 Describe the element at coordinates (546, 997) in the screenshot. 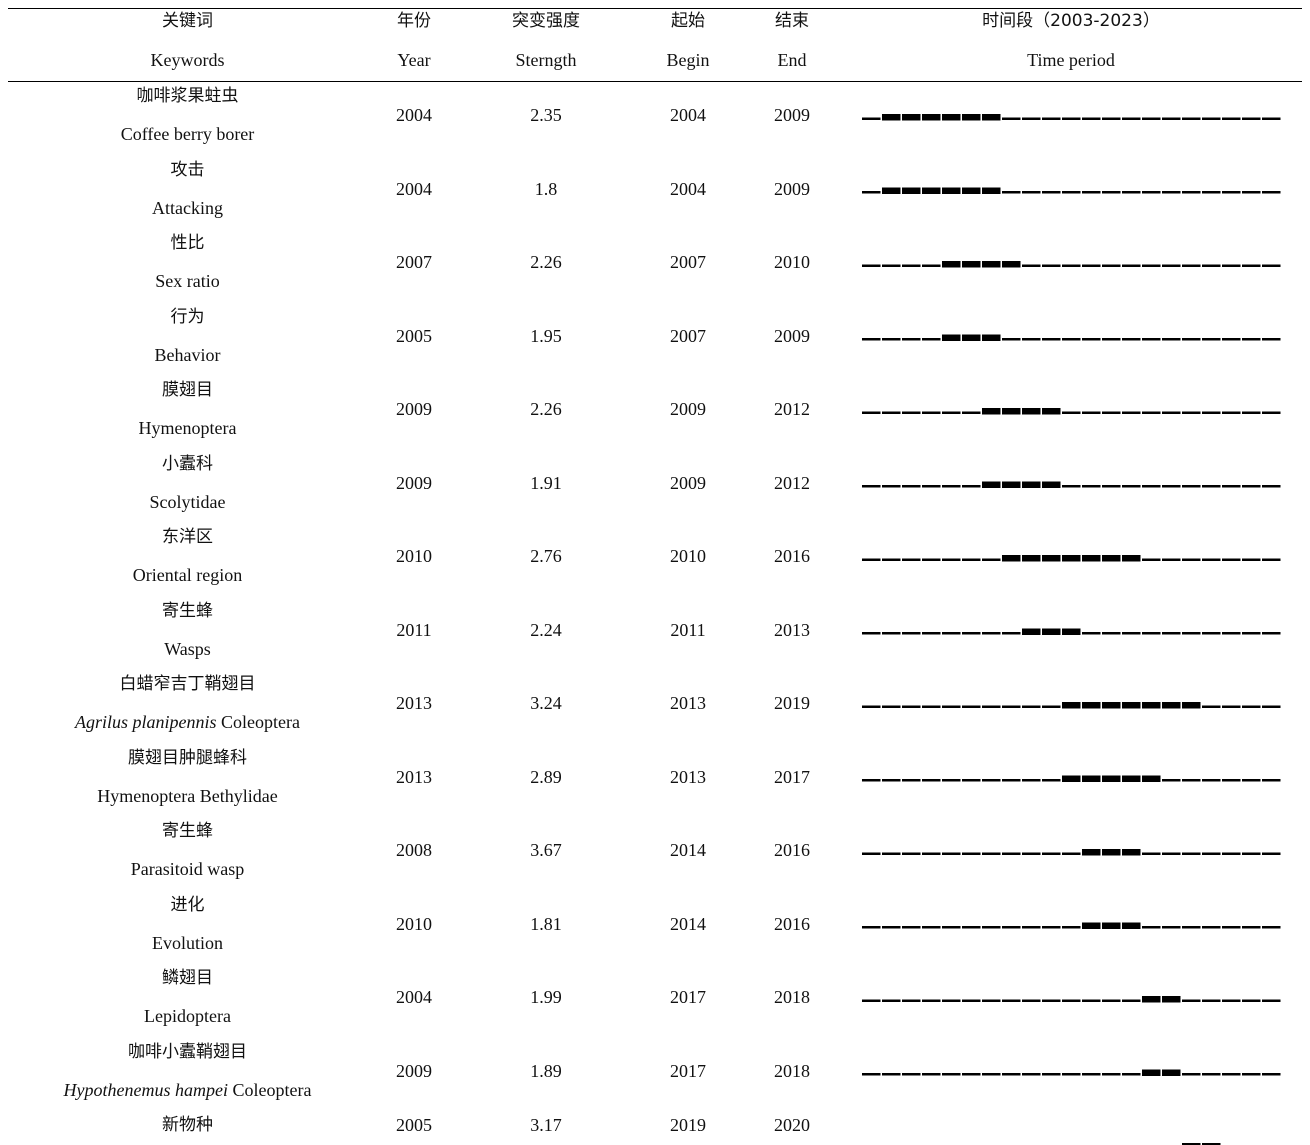

I see `strength-cell: 1.99` at that location.